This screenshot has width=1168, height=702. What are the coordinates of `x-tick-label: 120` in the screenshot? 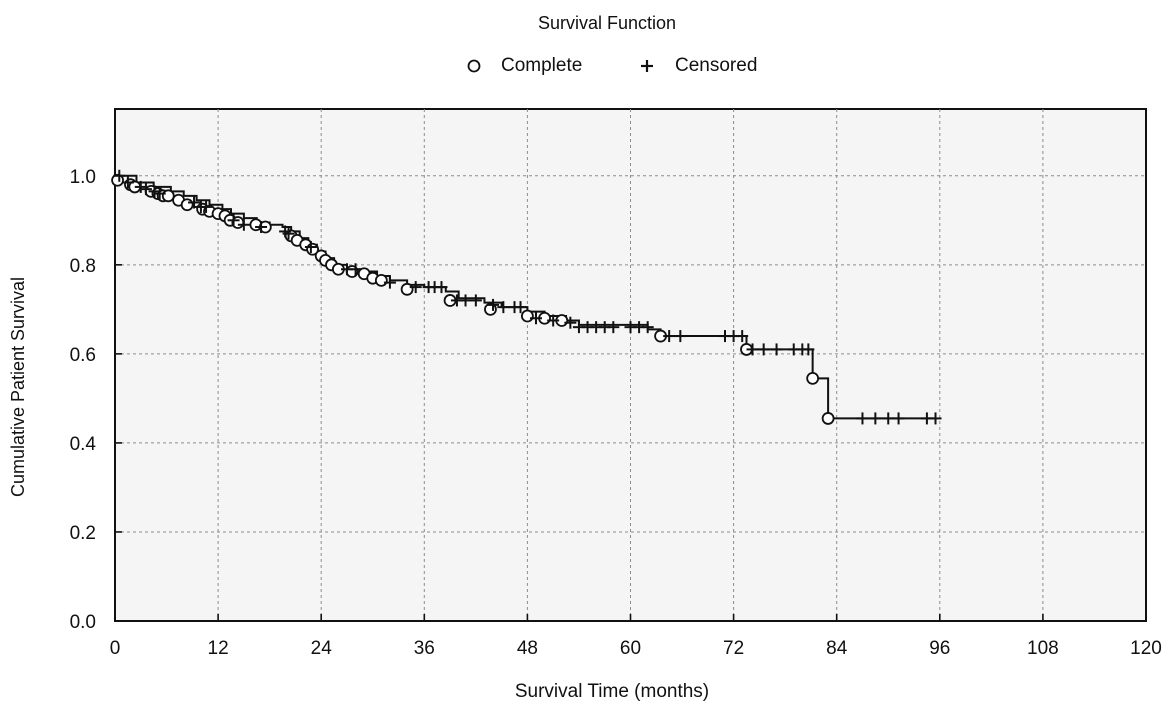 It's located at (1146, 648).